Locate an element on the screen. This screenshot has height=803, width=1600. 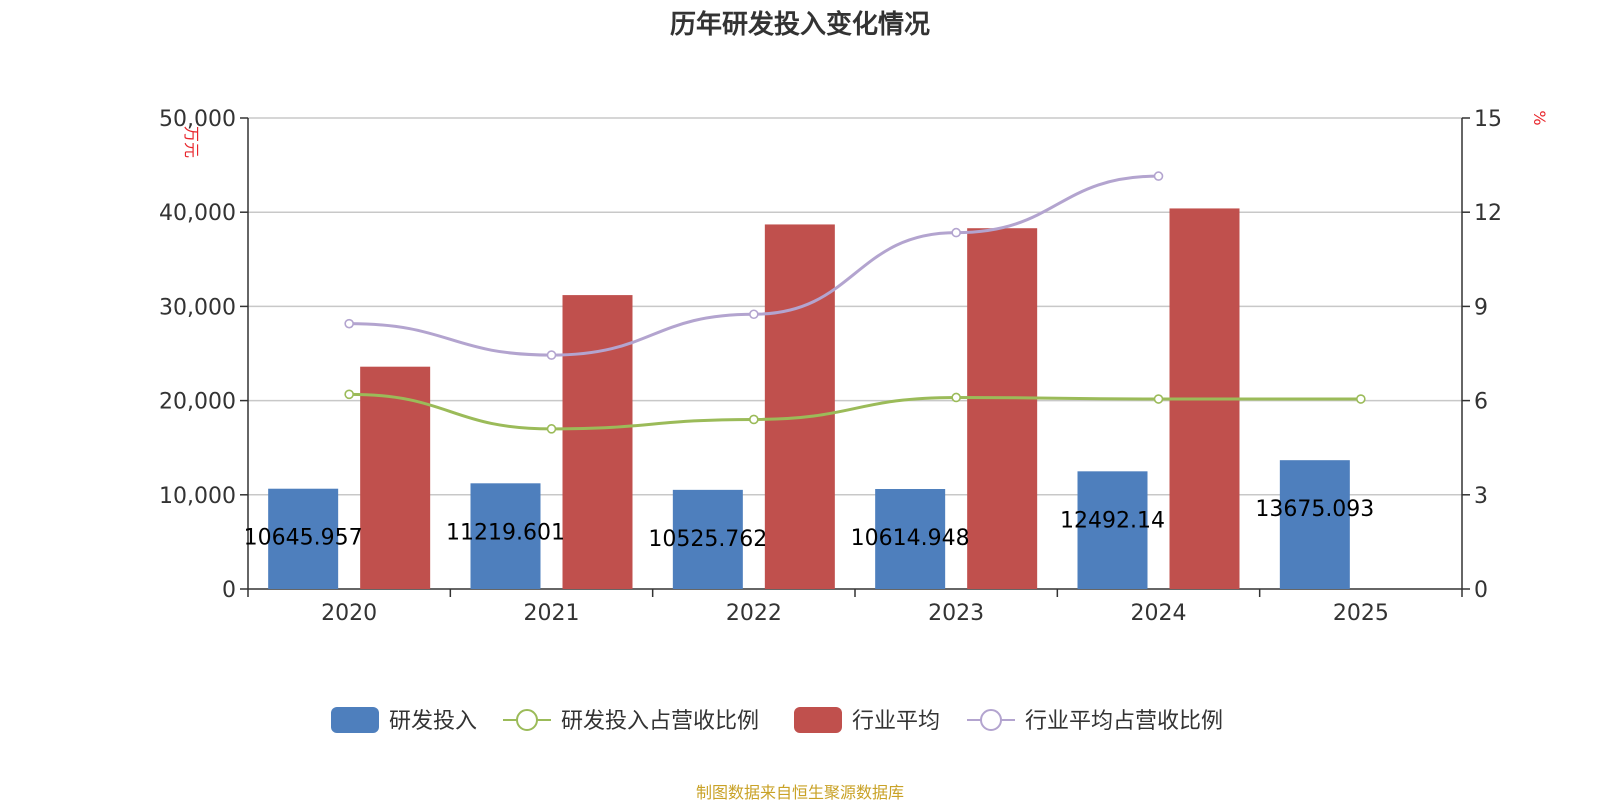
y-left-tick-label: 50,000 is located at coordinates (197, 119).